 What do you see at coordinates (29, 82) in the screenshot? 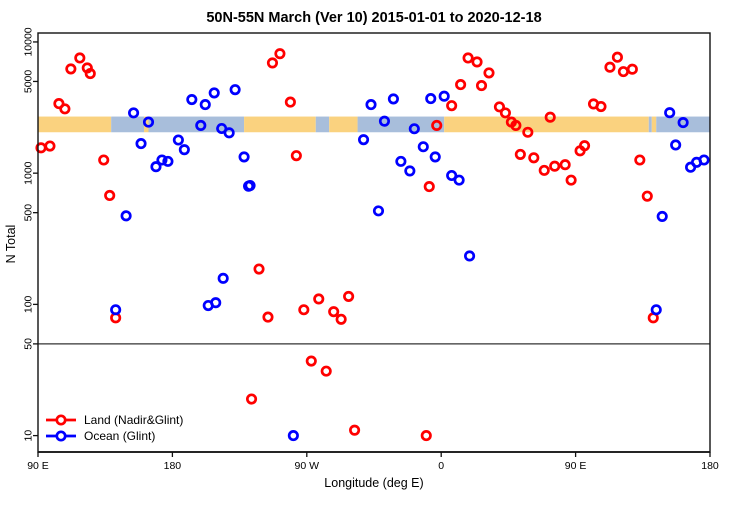
I see `y-tick-label: 5000` at bounding box center [29, 82].